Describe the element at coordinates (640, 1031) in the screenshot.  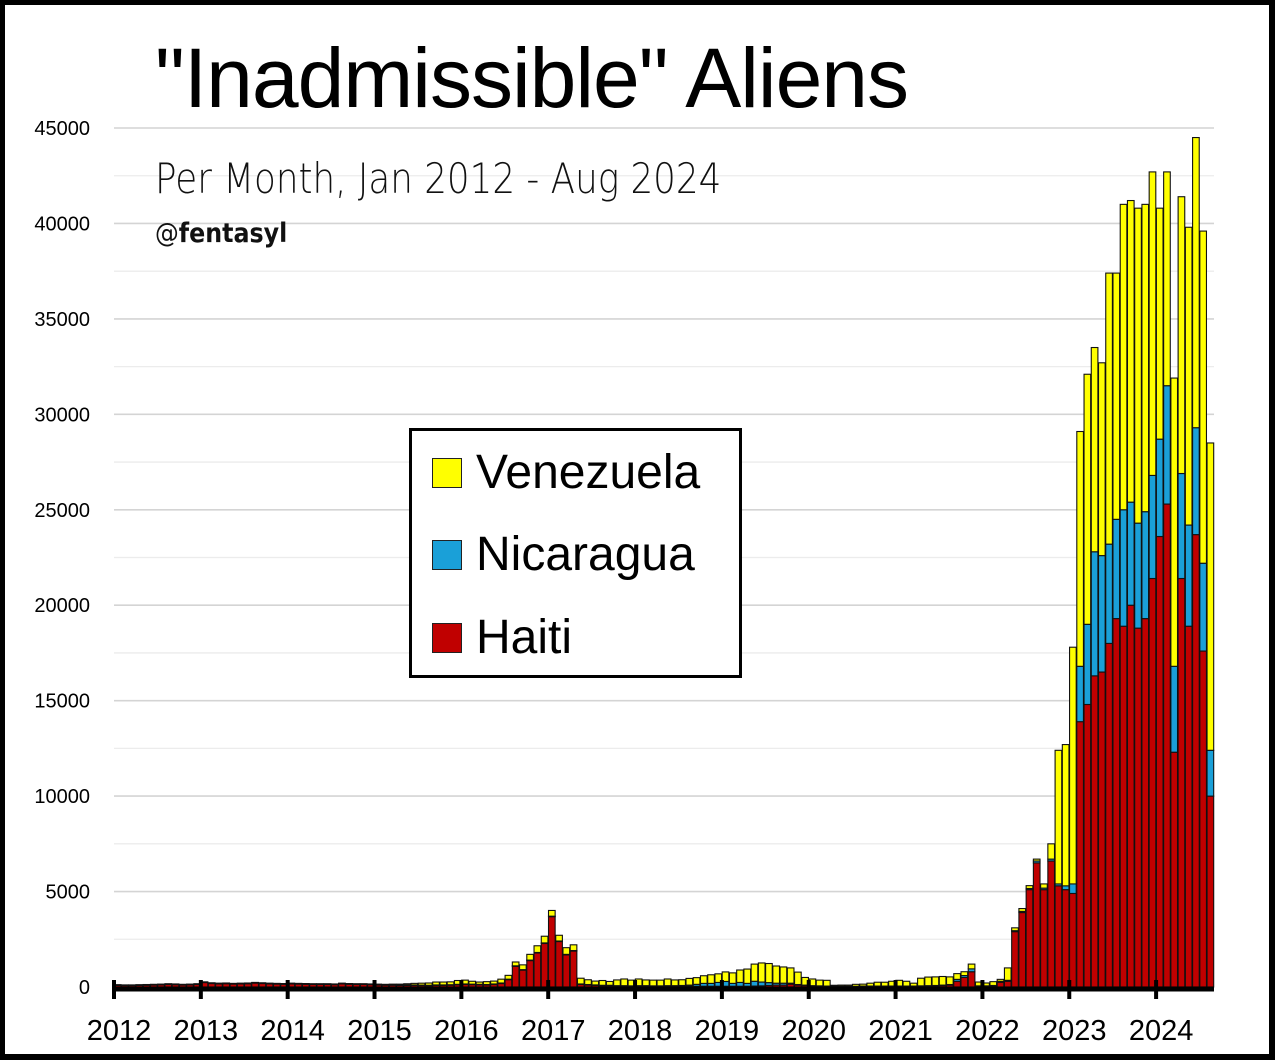
I see `x-tick-label: 2018` at that location.